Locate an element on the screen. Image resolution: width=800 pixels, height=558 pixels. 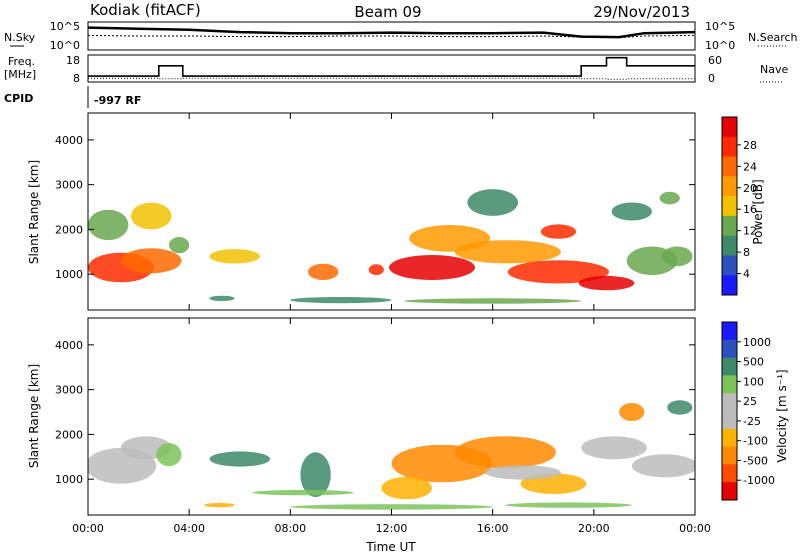
colorbar-tick-label-5: 24 is located at coordinates (750, 166).